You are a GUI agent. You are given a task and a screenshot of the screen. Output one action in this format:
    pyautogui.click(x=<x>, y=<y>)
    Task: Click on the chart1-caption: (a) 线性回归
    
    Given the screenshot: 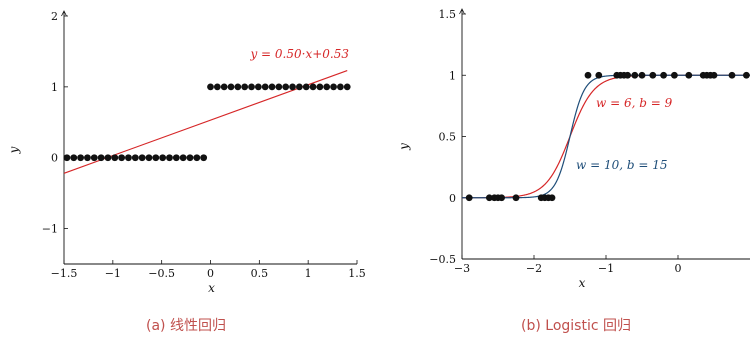 What is the action you would take?
    pyautogui.click(x=186, y=325)
    